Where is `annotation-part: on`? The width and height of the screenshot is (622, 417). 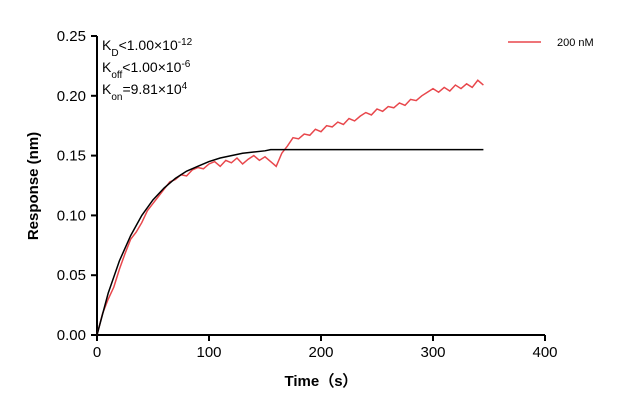
annotation-part: on is located at coordinates (116, 97).